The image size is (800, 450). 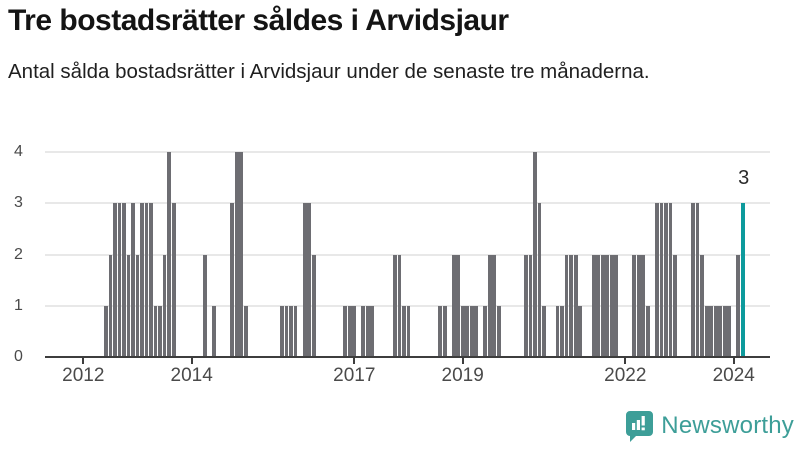 I want to click on x-axis-tick-2012, so click(x=83, y=361).